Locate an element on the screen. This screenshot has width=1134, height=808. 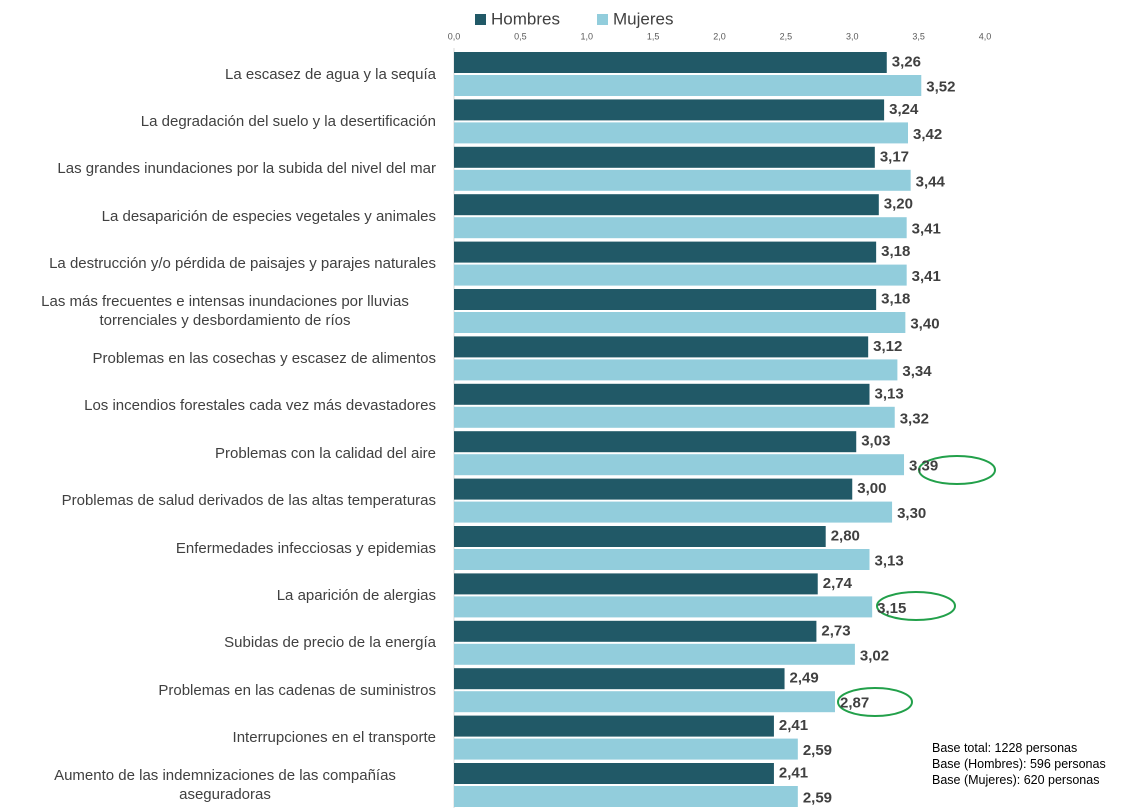
x-tick-label: 0,5 is located at coordinates (520, 36).